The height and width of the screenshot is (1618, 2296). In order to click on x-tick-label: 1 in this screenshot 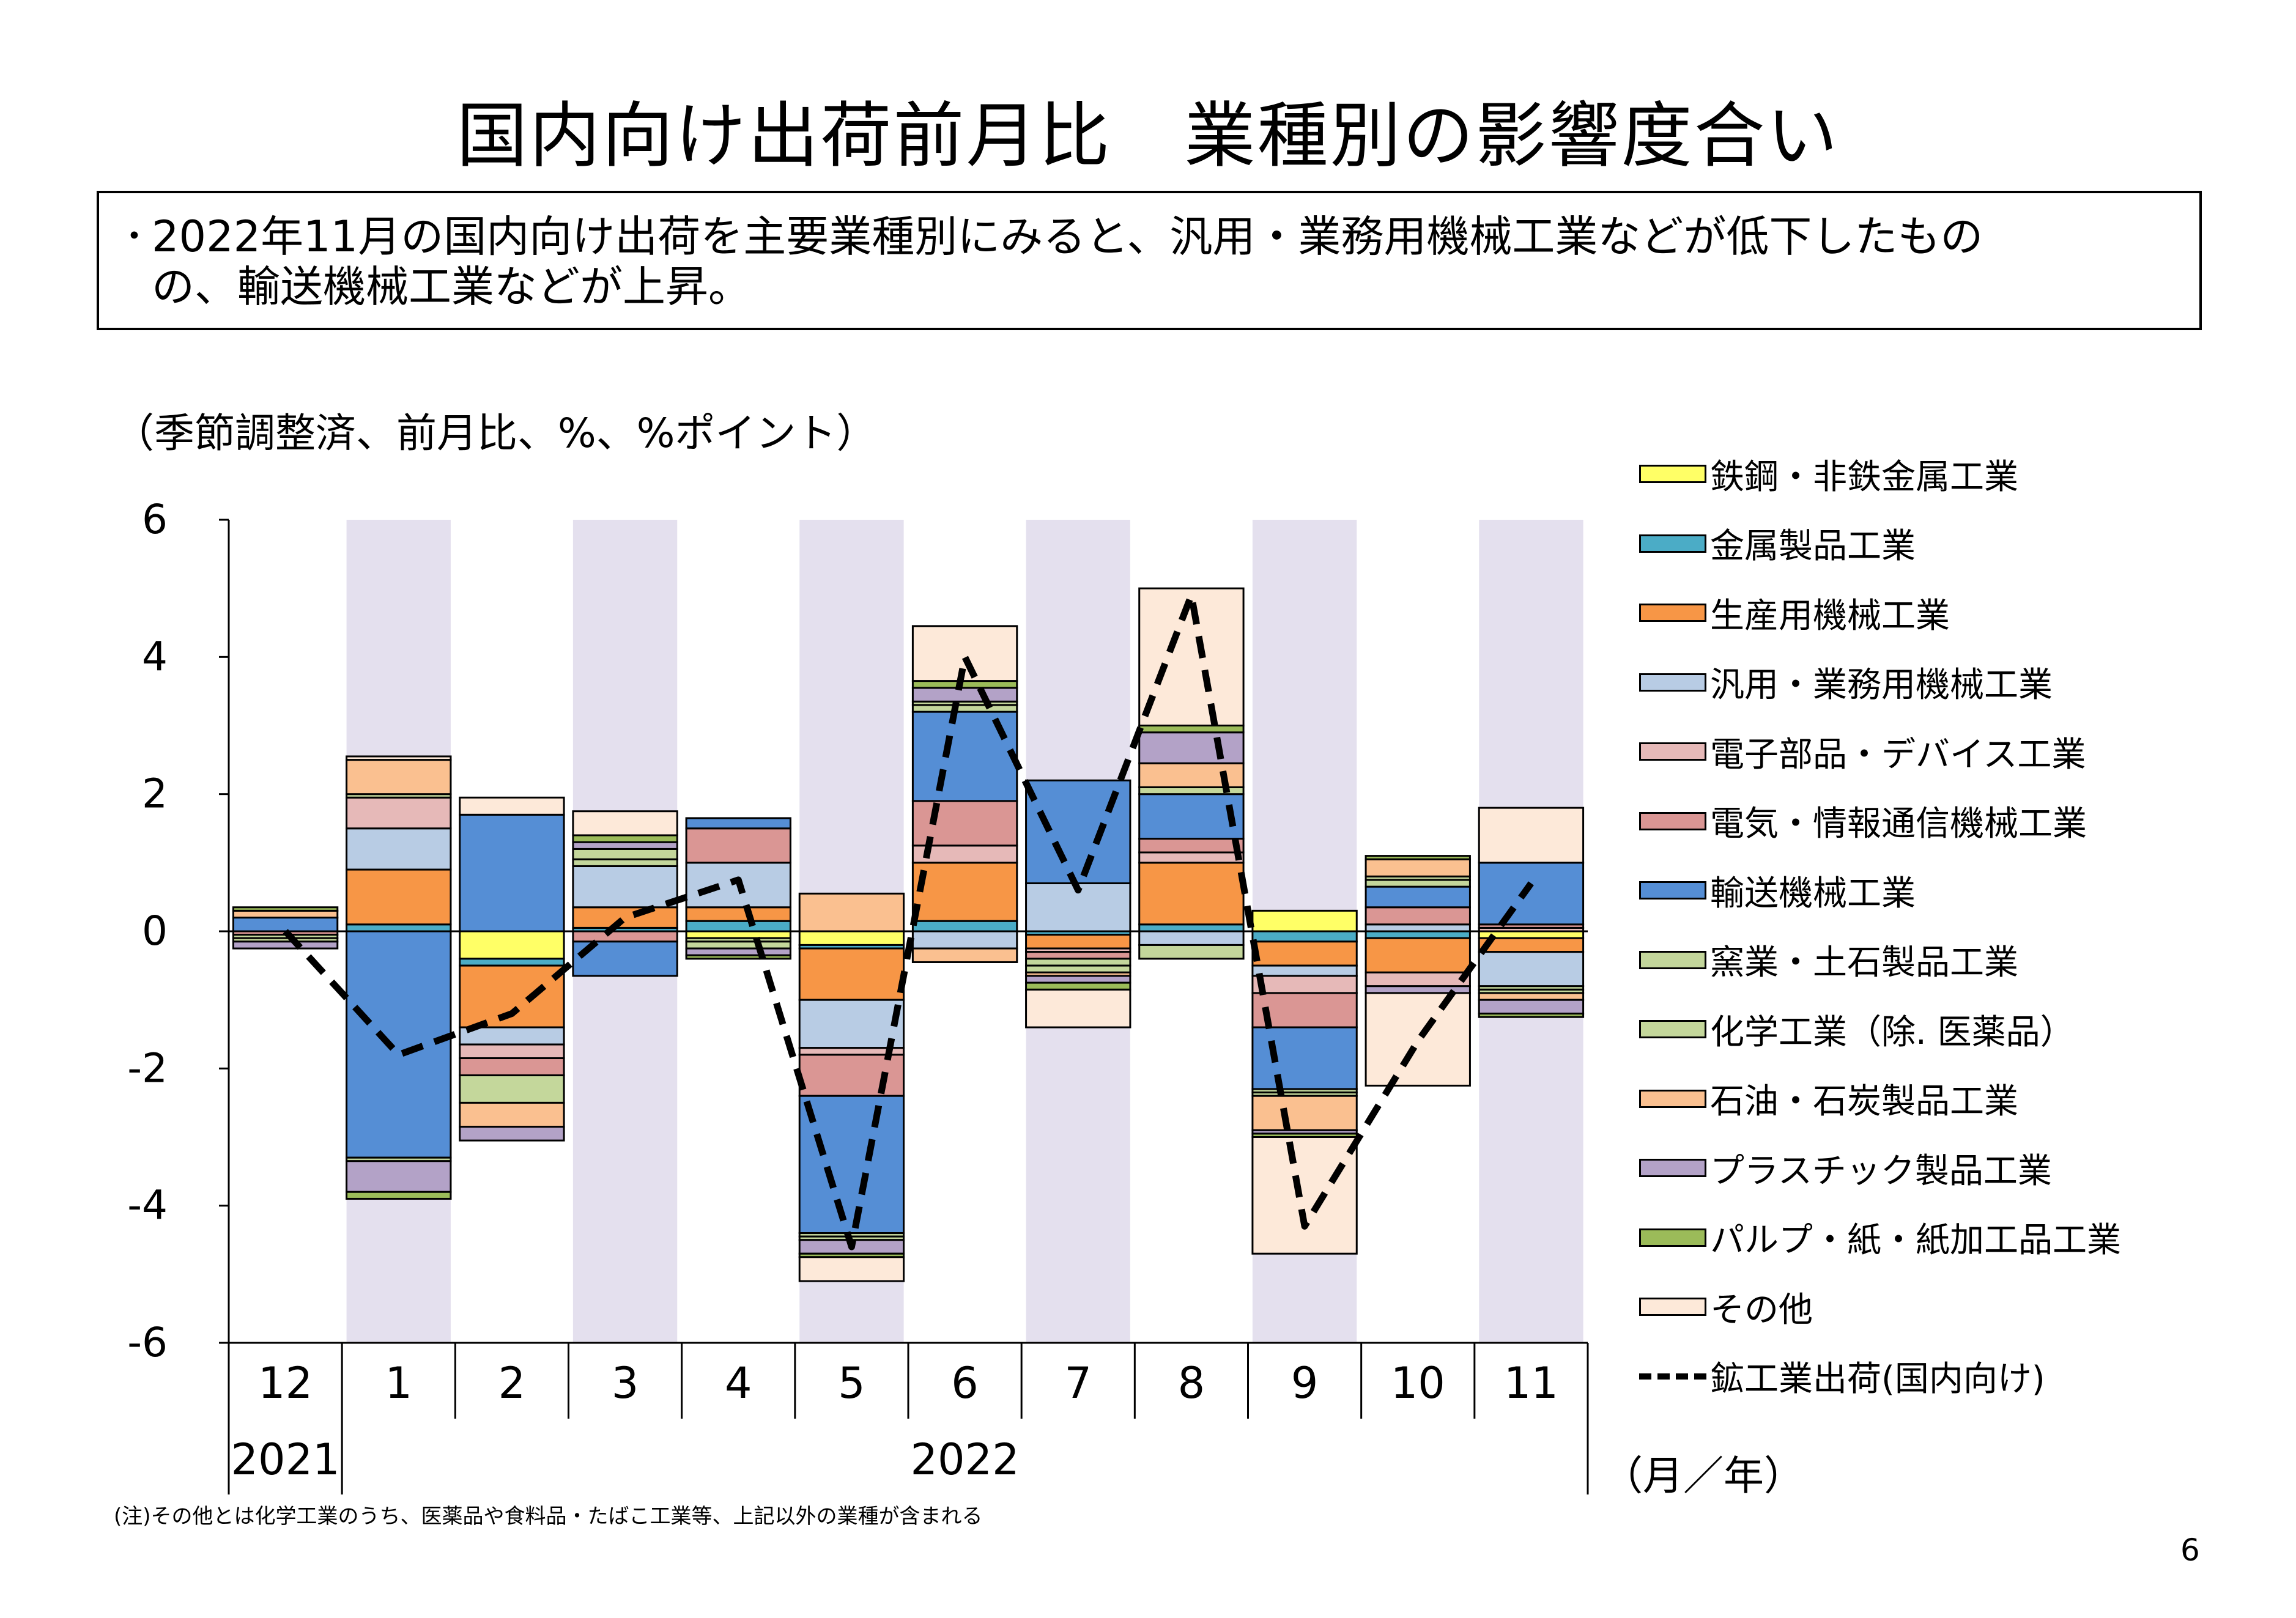, I will do `click(399, 1383)`.